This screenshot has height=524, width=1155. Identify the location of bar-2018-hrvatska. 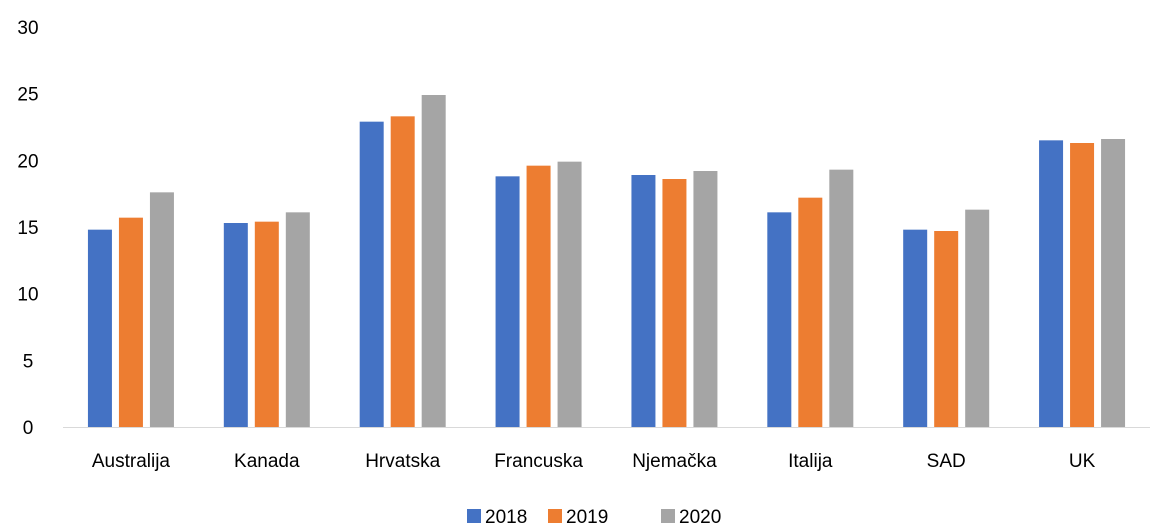
(371, 274).